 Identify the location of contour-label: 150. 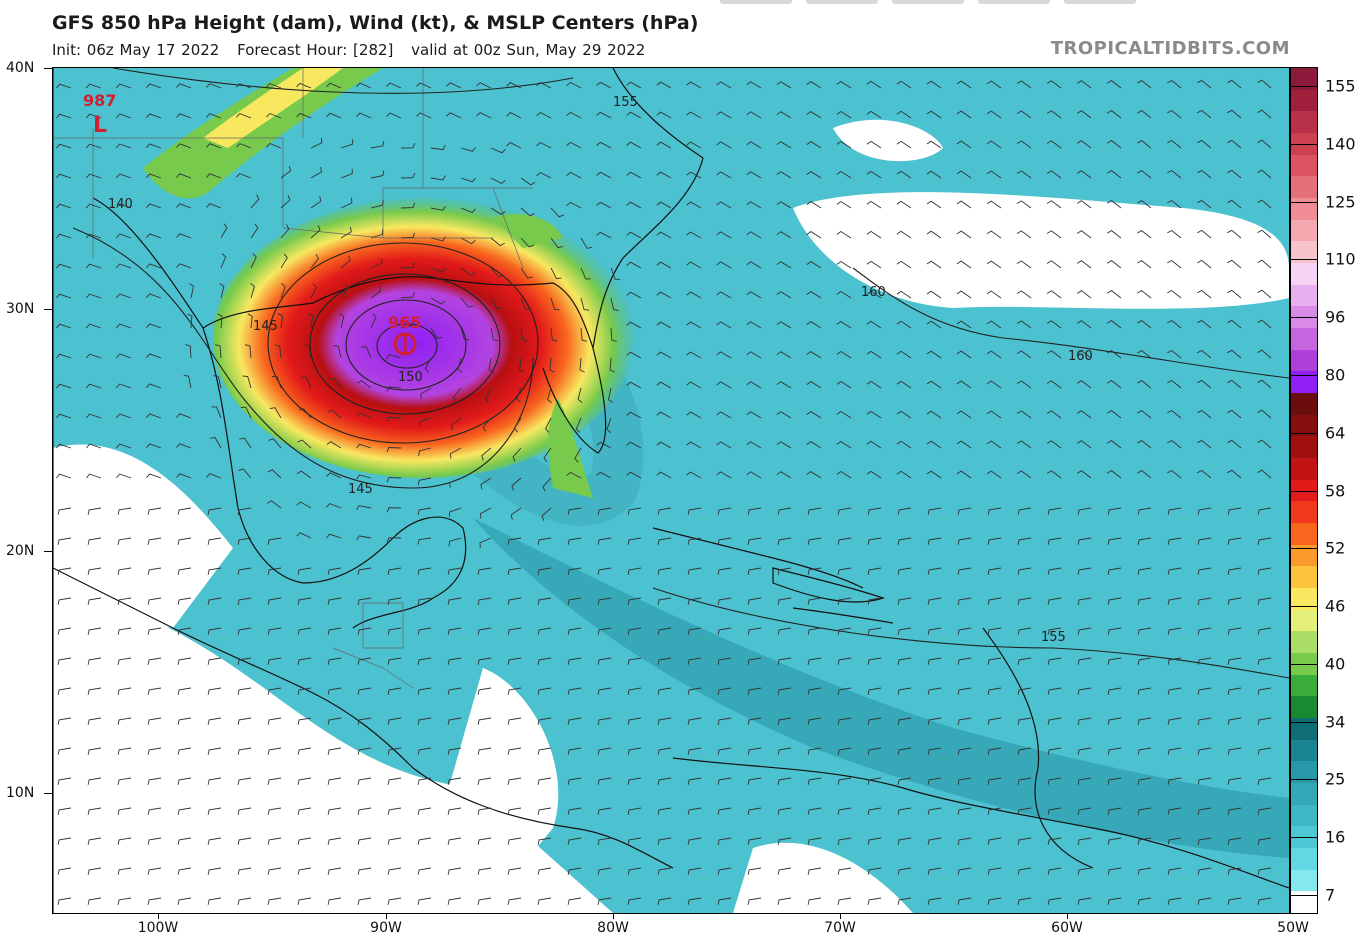
(410, 377).